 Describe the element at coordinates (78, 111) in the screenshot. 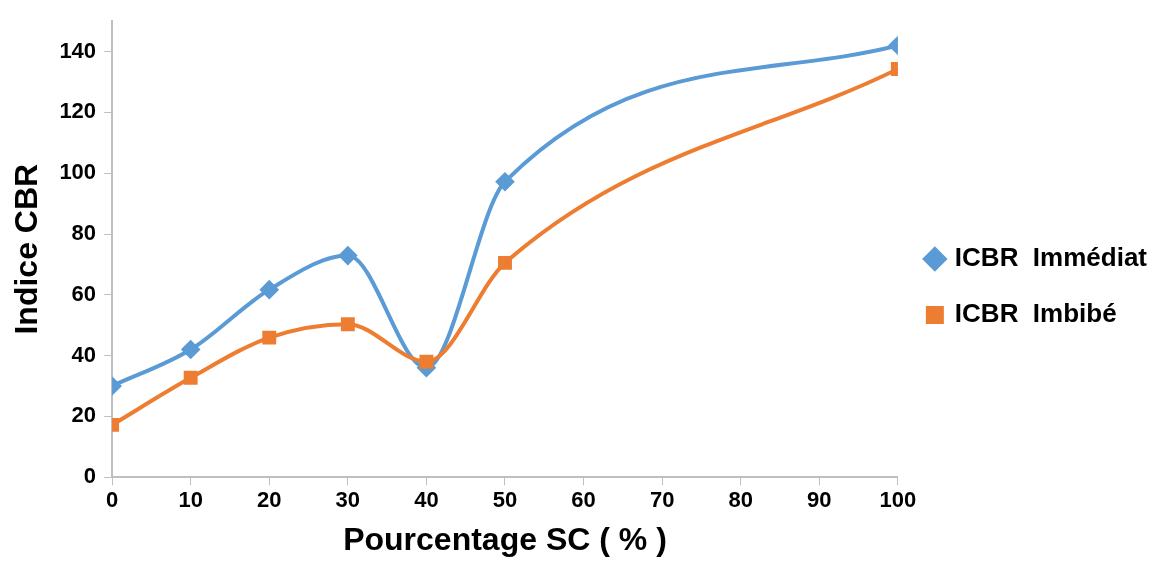

I see `y-tick-label: 120` at that location.